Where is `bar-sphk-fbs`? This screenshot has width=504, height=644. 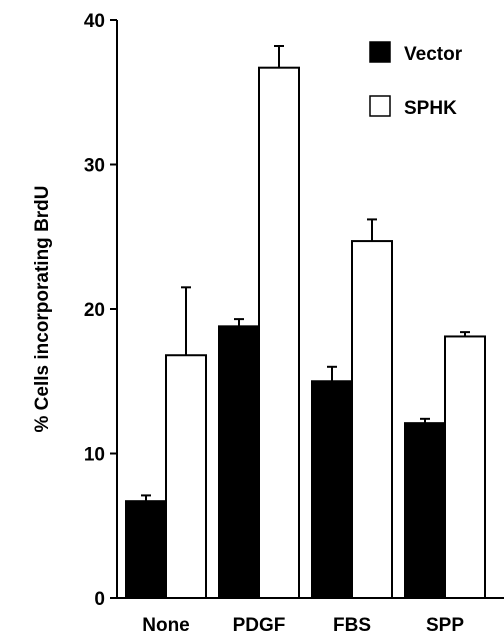
bar-sphk-fbs is located at coordinates (372, 420).